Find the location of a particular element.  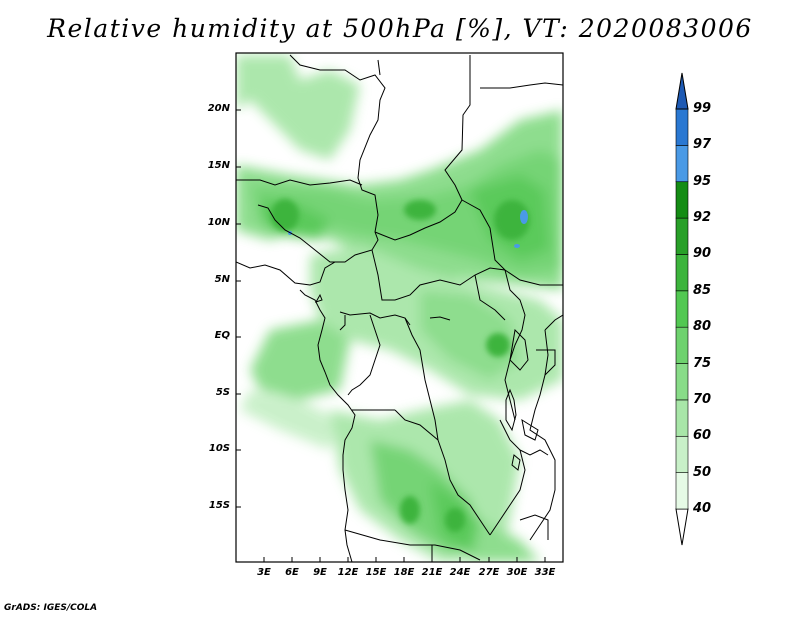

lon-label: 27E is located at coordinates (489, 572).